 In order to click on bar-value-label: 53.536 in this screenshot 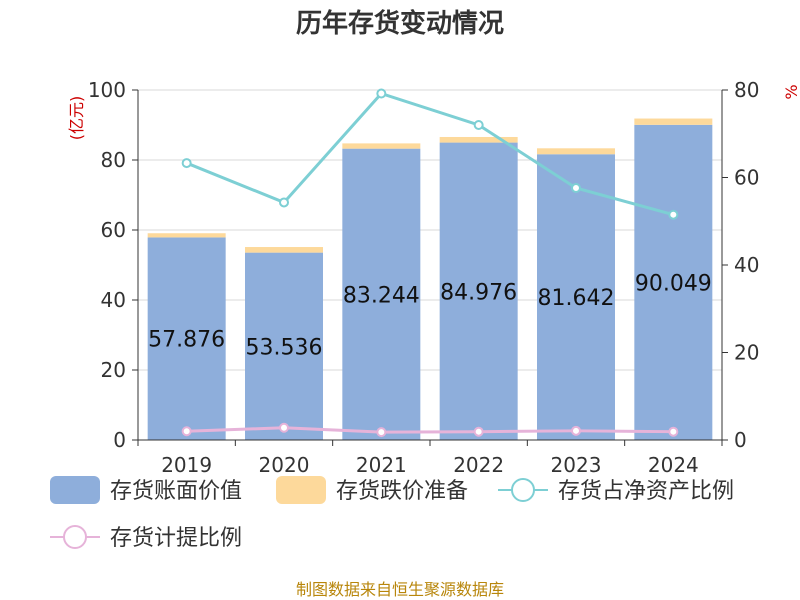, I will do `click(284, 347)`.